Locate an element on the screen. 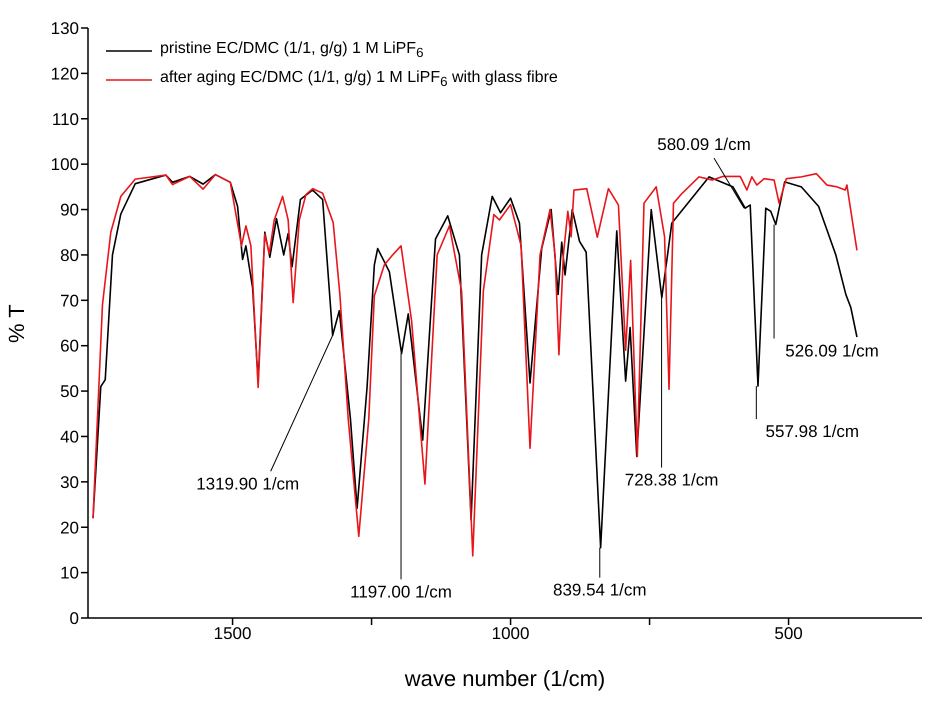  y-tick-label: 60 is located at coordinates (69, 346).